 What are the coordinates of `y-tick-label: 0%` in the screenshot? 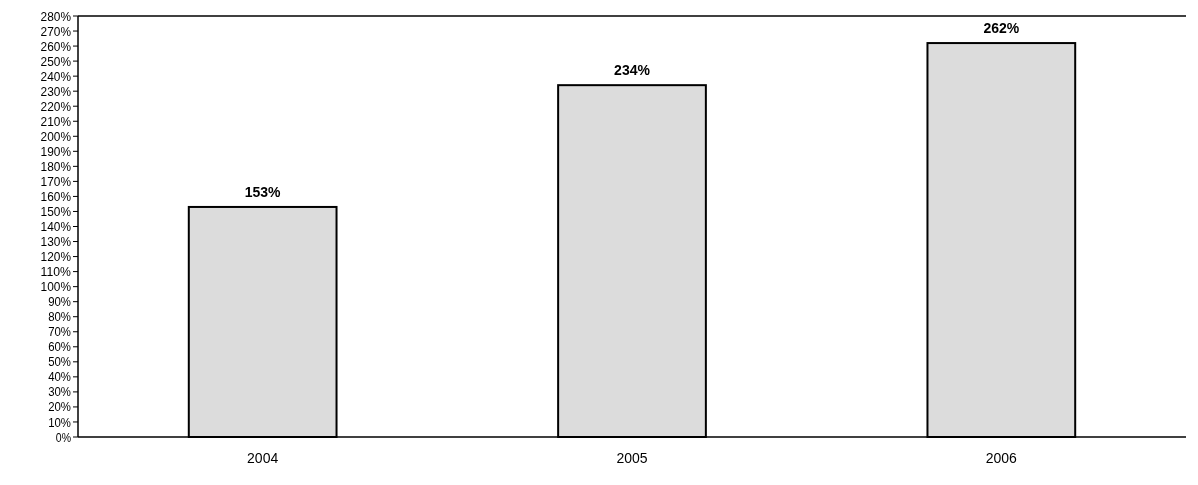 It's located at (65, 437).